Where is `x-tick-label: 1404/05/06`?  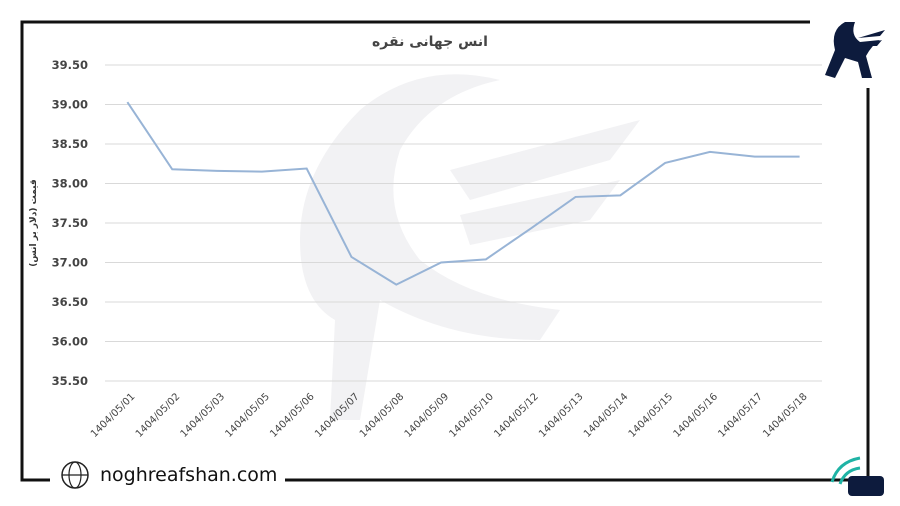
x-tick-label: 1404/05/06 is located at coordinates (292, 415).